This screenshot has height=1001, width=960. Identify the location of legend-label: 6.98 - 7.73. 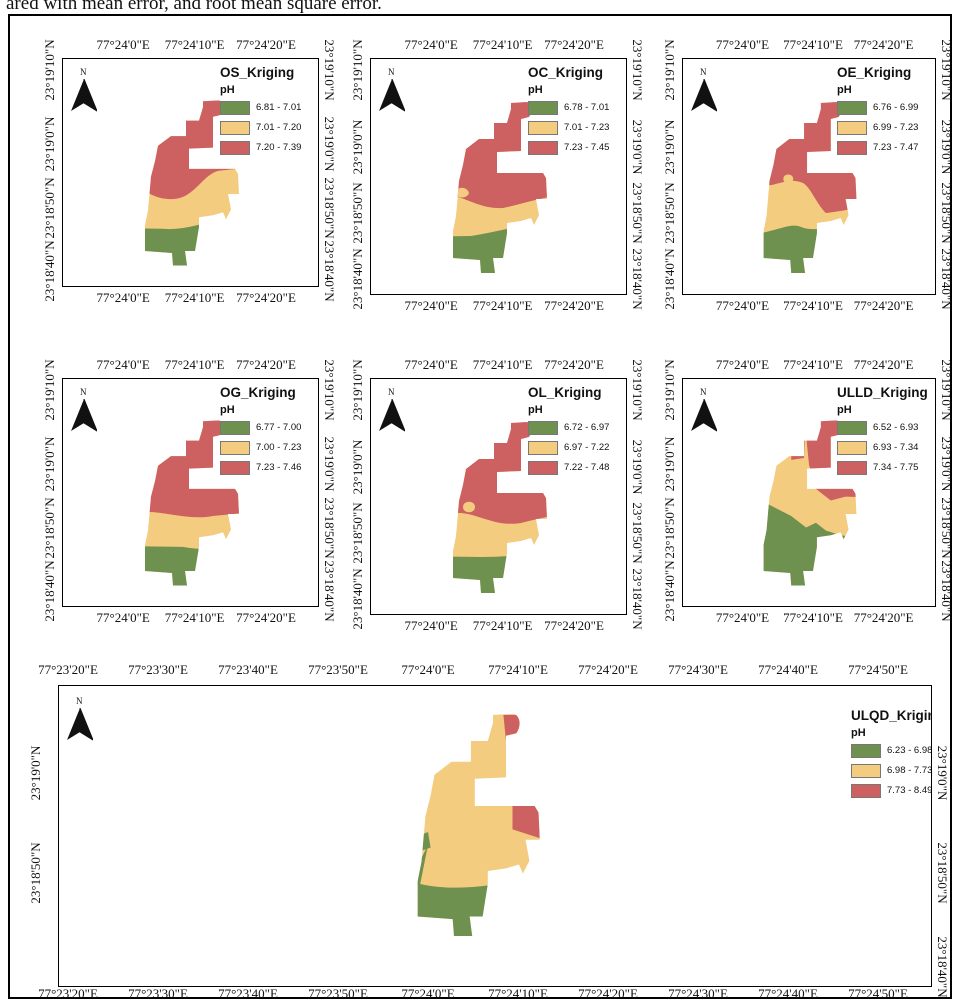
(909, 770).